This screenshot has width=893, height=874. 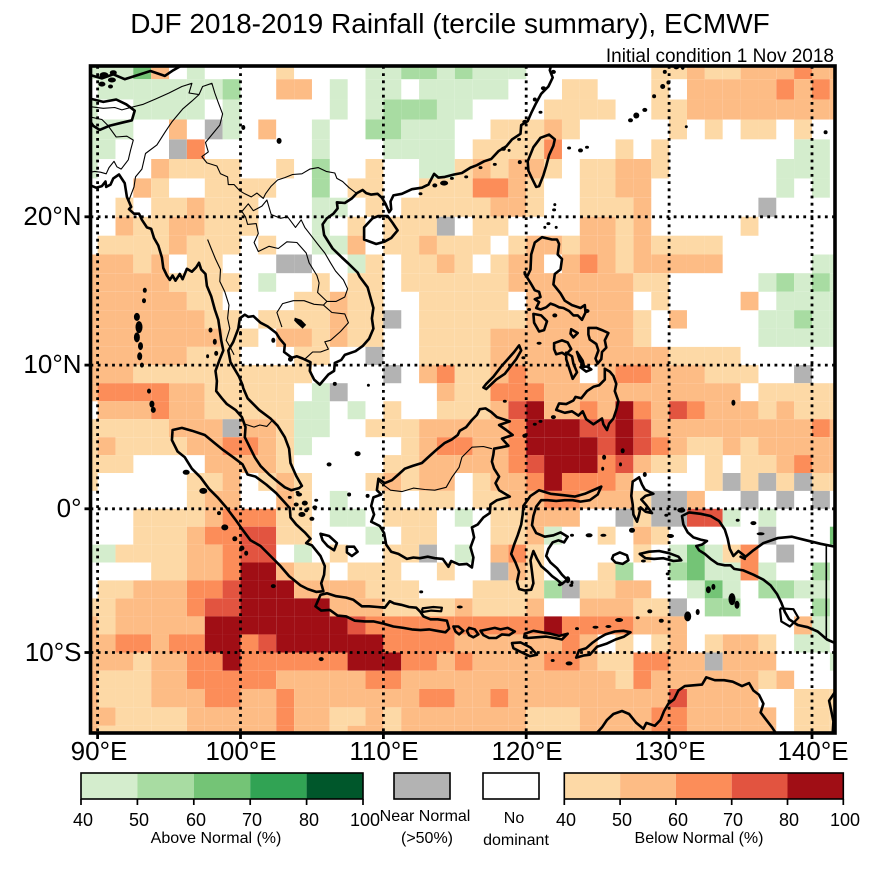 I want to click on svg-text: dominant, so click(x=516, y=840).